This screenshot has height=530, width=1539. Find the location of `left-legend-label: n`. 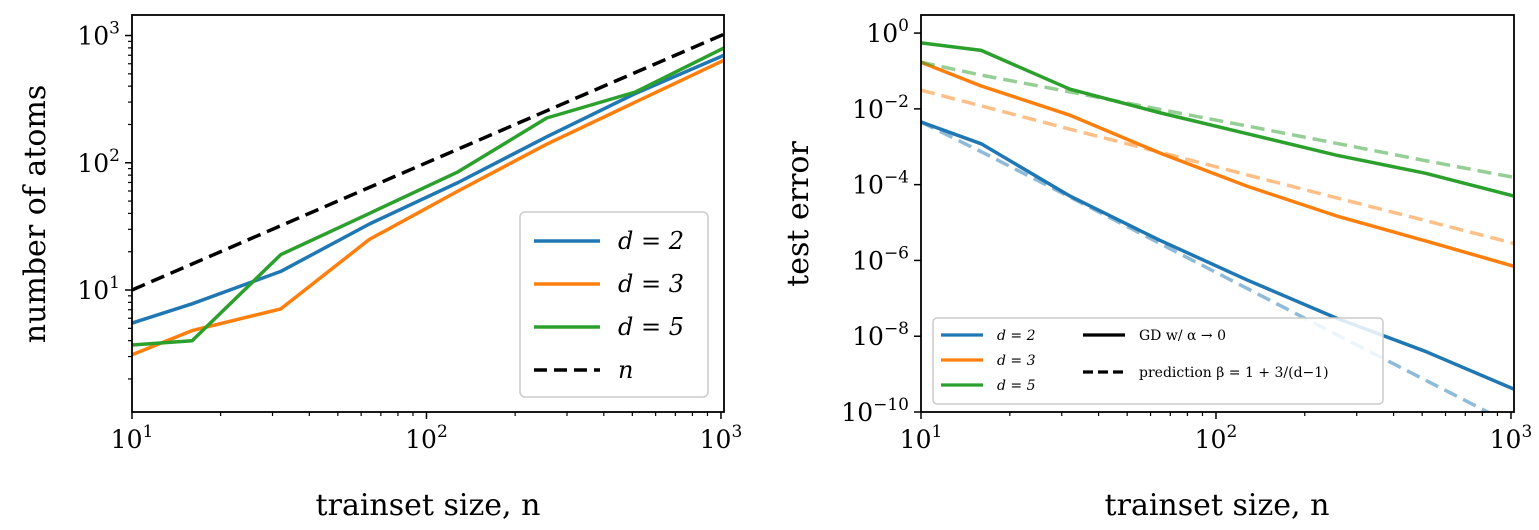

left-legend-label: n is located at coordinates (625, 370).